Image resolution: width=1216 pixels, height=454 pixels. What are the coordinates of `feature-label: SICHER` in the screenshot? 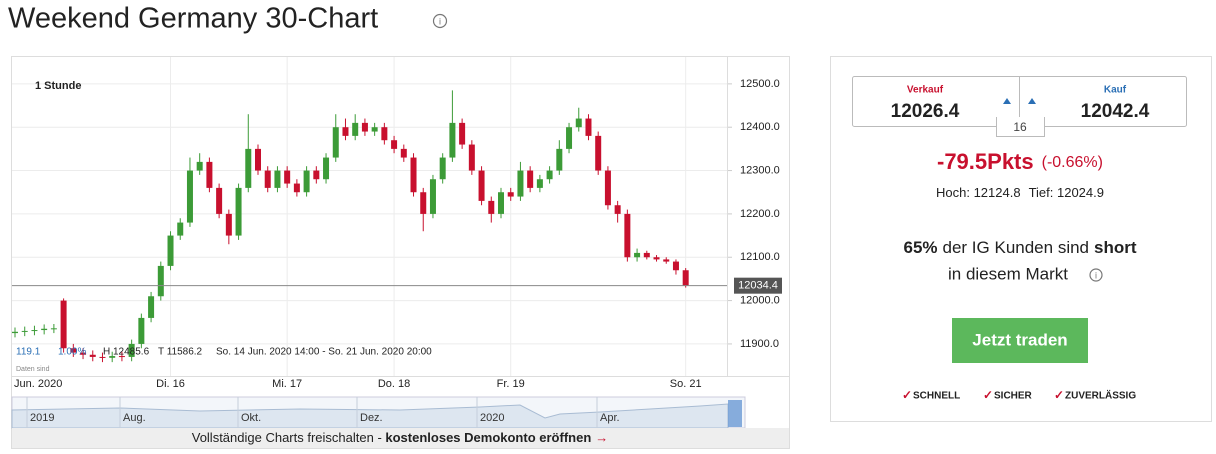 It's located at (1013, 396).